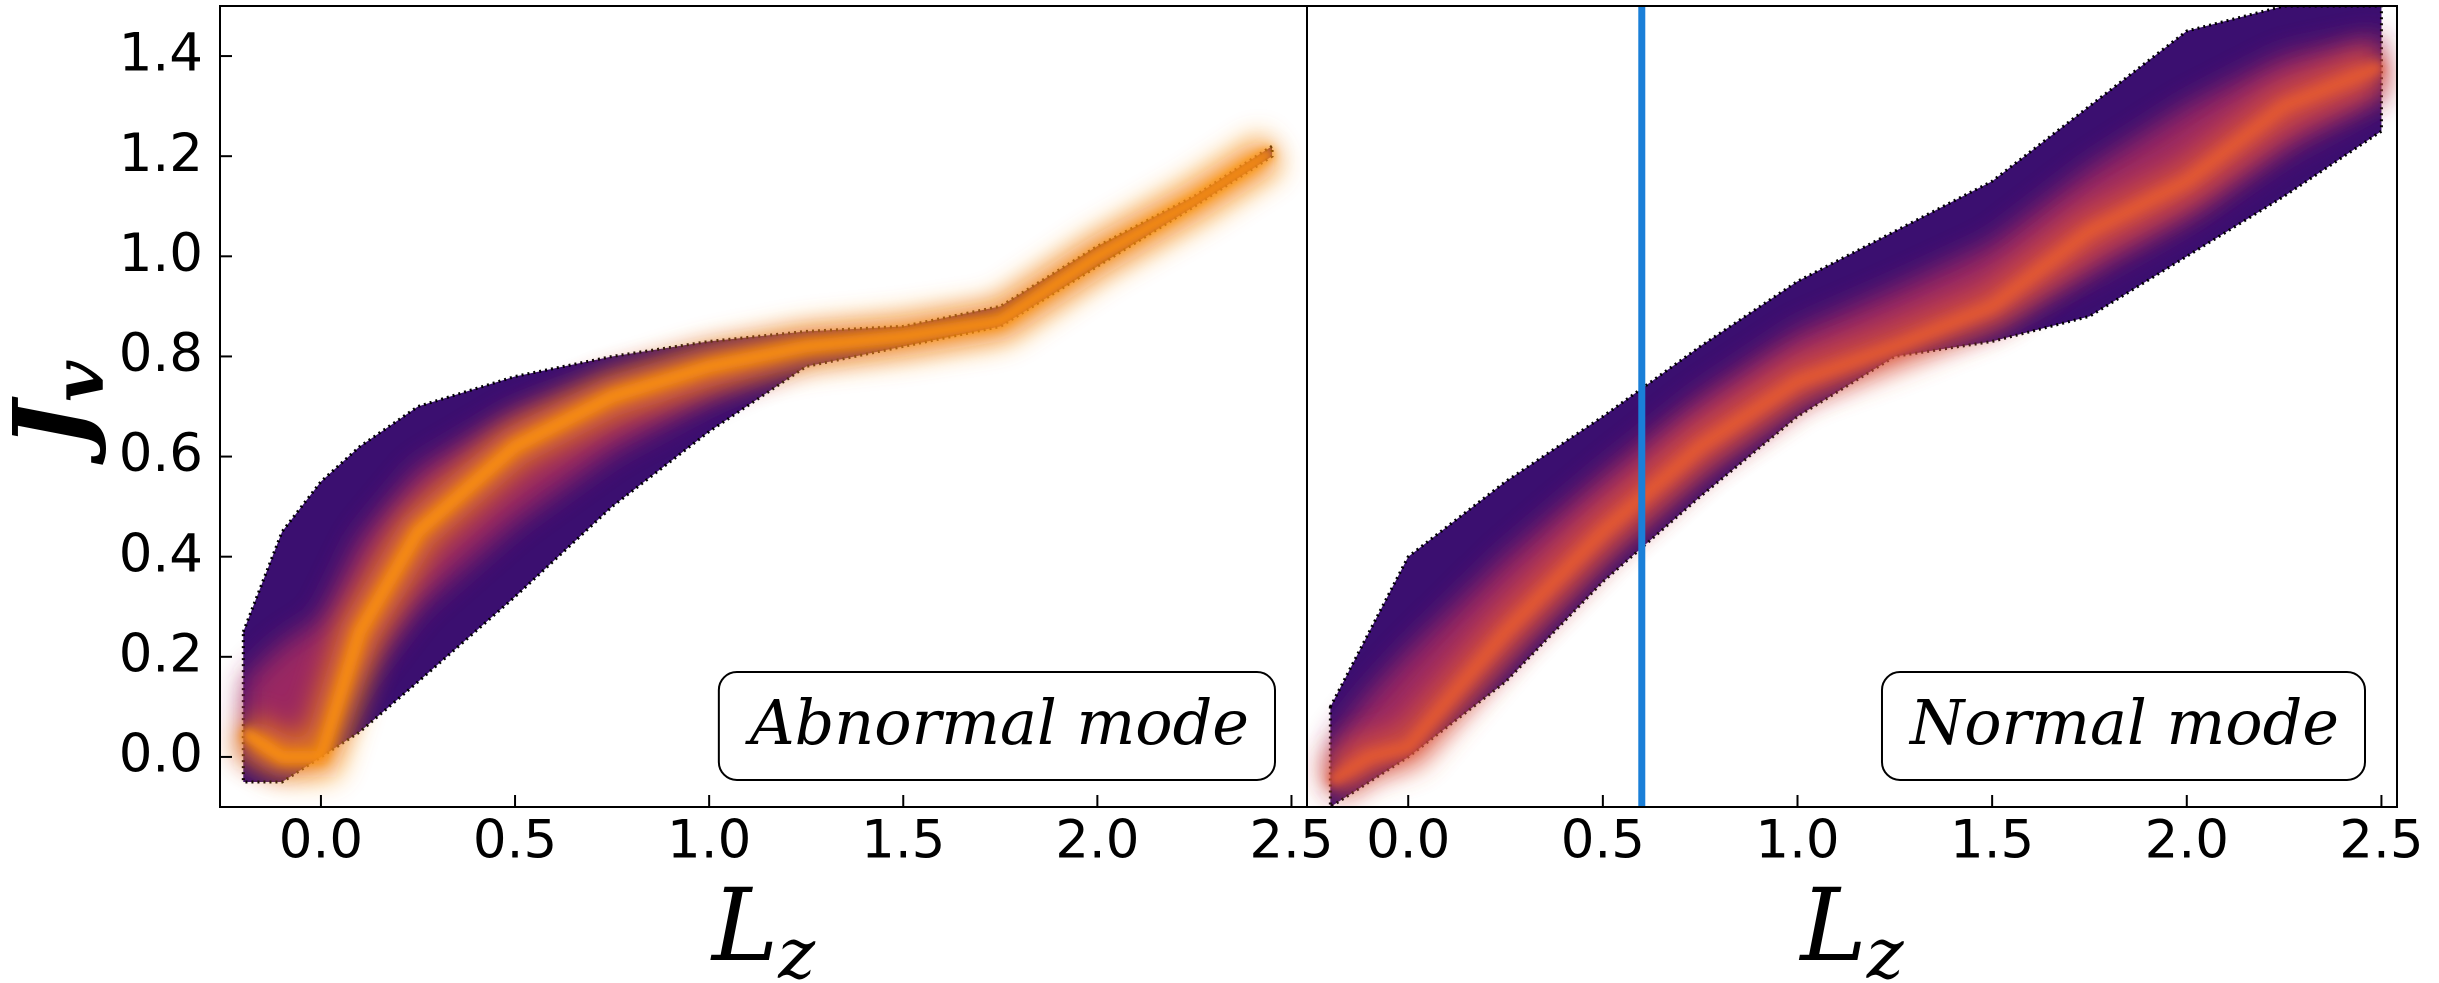 The image size is (2439, 983). Describe the element at coordinates (161, 653) in the screenshot. I see `y-tick-label: 0.2` at that location.